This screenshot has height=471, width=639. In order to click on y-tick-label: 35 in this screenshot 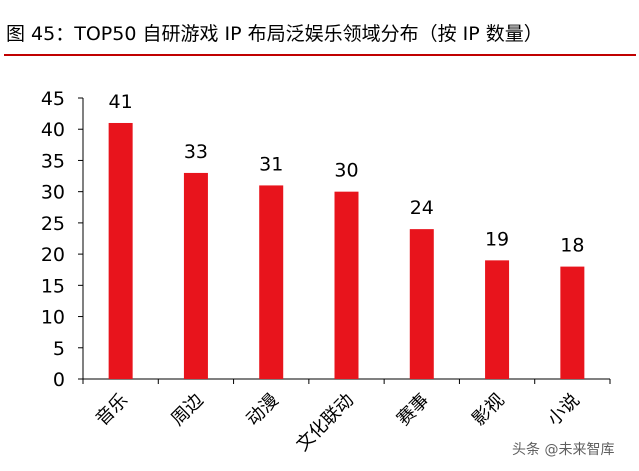, I will do `click(53, 161)`.